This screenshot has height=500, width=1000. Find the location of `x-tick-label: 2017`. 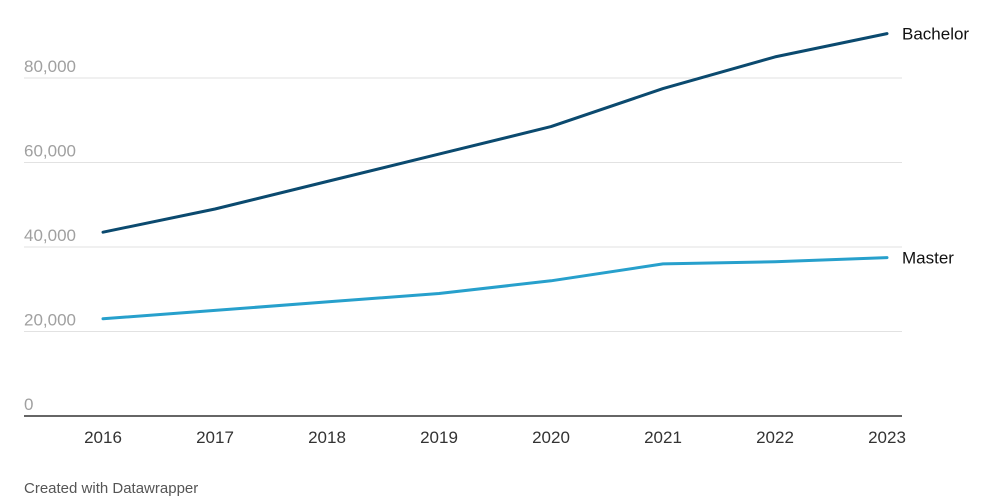

x-tick-label: 2017 is located at coordinates (215, 437).